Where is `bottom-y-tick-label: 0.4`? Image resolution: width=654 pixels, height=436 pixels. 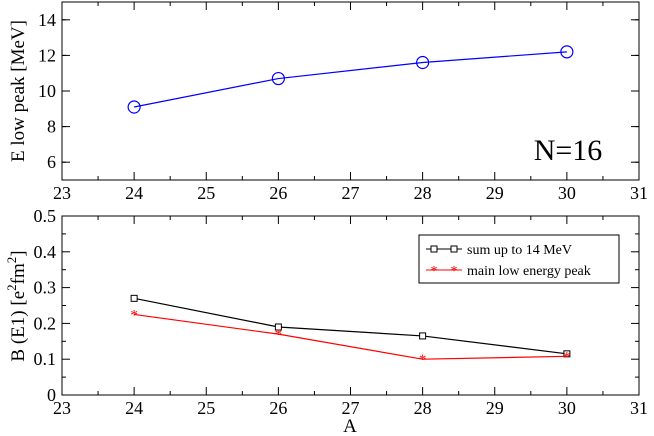 bottom-y-tick-label: 0.4 is located at coordinates (45, 252).